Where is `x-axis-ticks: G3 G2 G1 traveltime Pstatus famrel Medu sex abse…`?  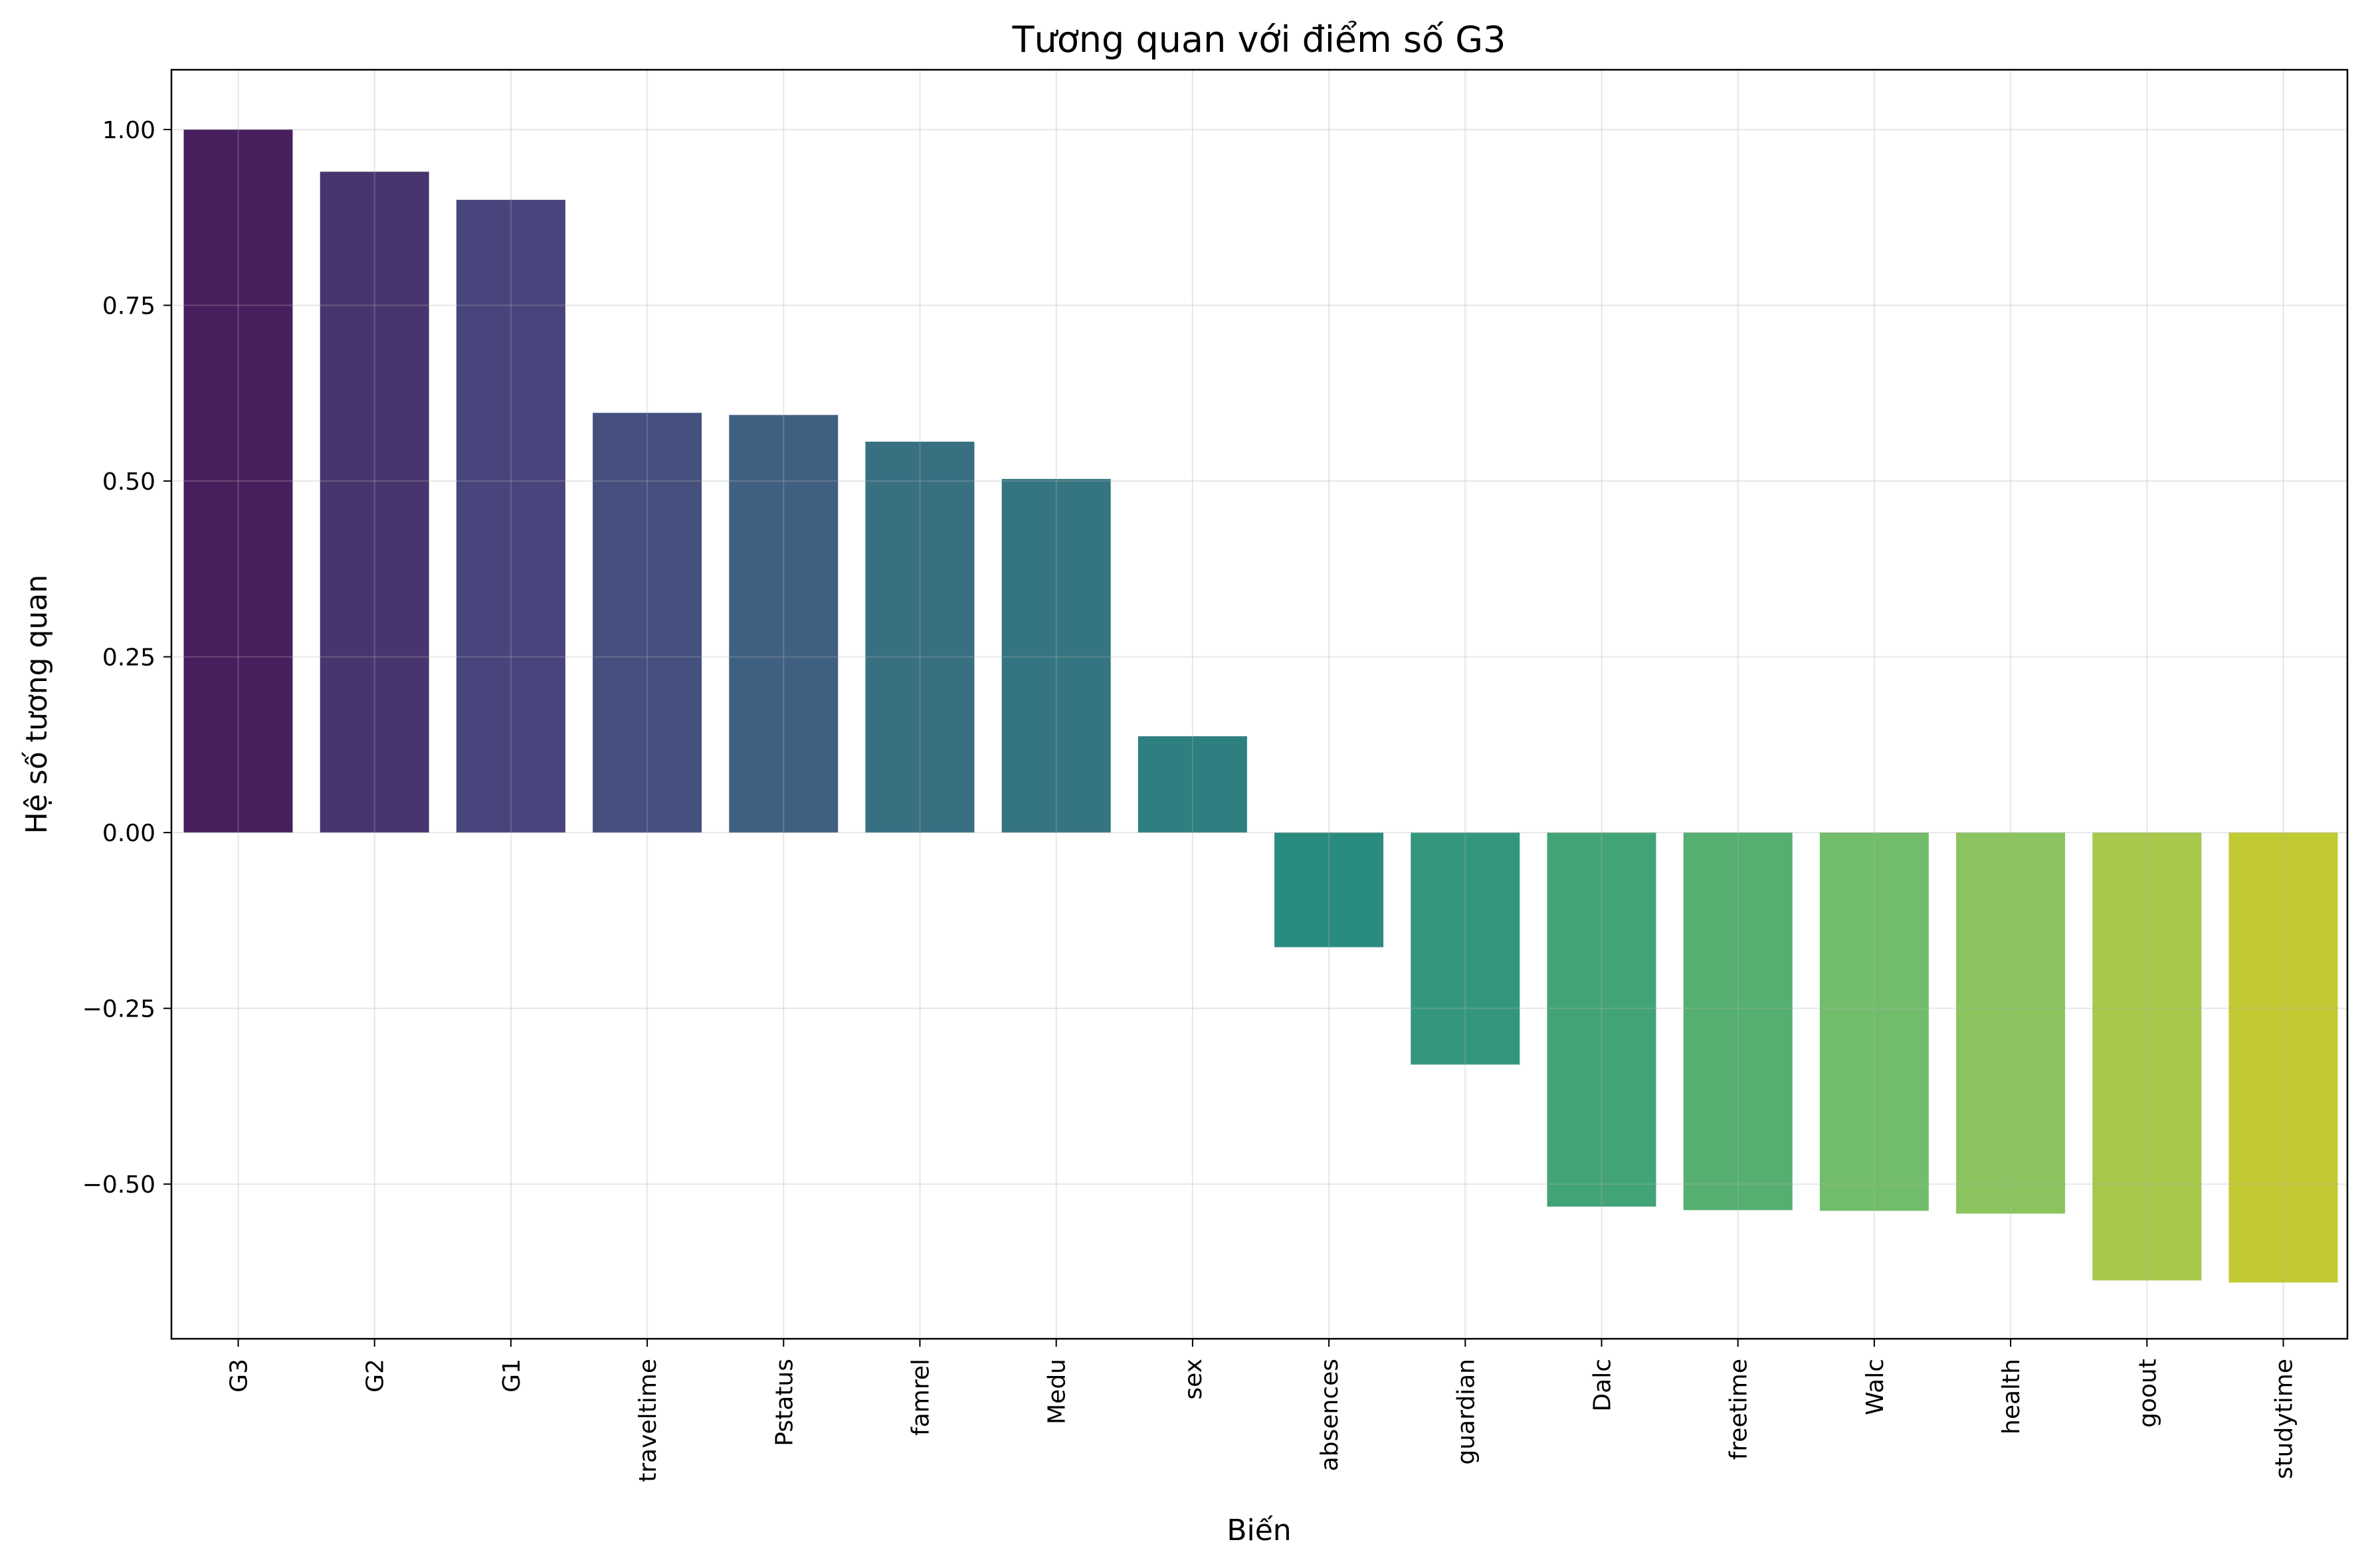 x-axis-ticks: G3 G2 G1 traveltime Pstatus famrel Medu sex abse… is located at coordinates (1262, 1410).